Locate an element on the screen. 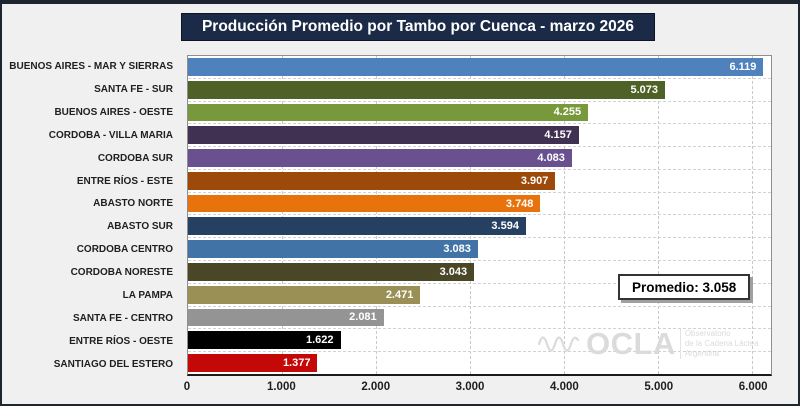 The width and height of the screenshot is (800, 406). bar-row: 3.594 is located at coordinates (479, 227).